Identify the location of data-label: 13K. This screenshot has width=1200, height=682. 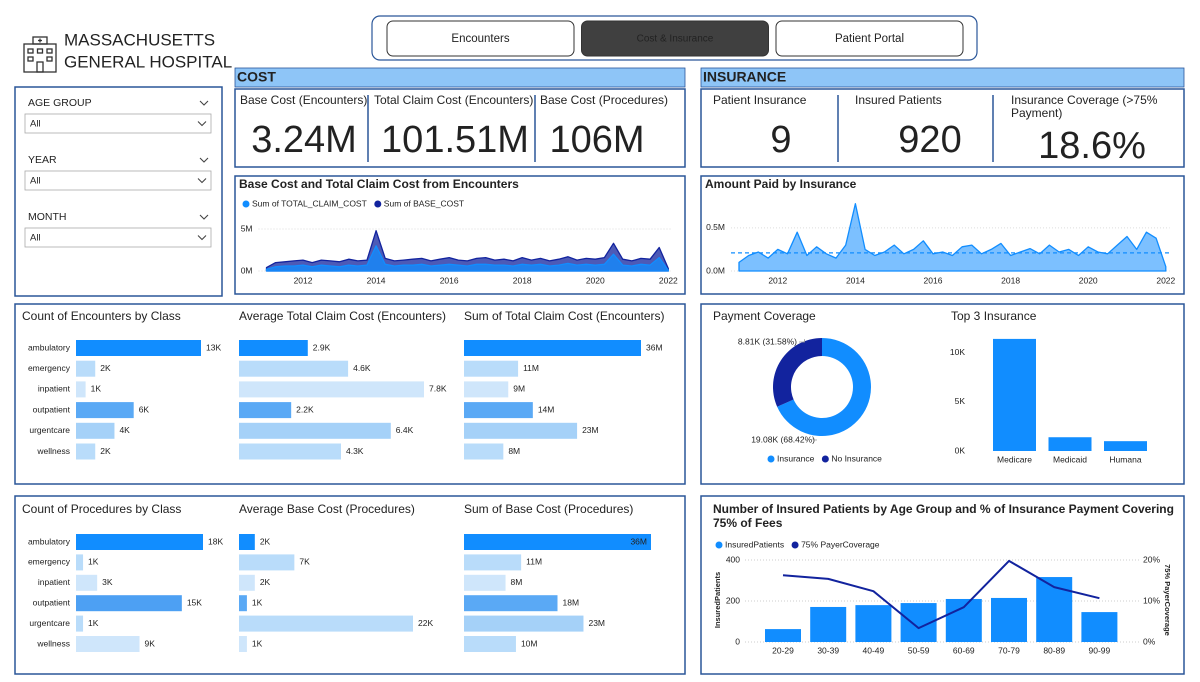
(213, 347).